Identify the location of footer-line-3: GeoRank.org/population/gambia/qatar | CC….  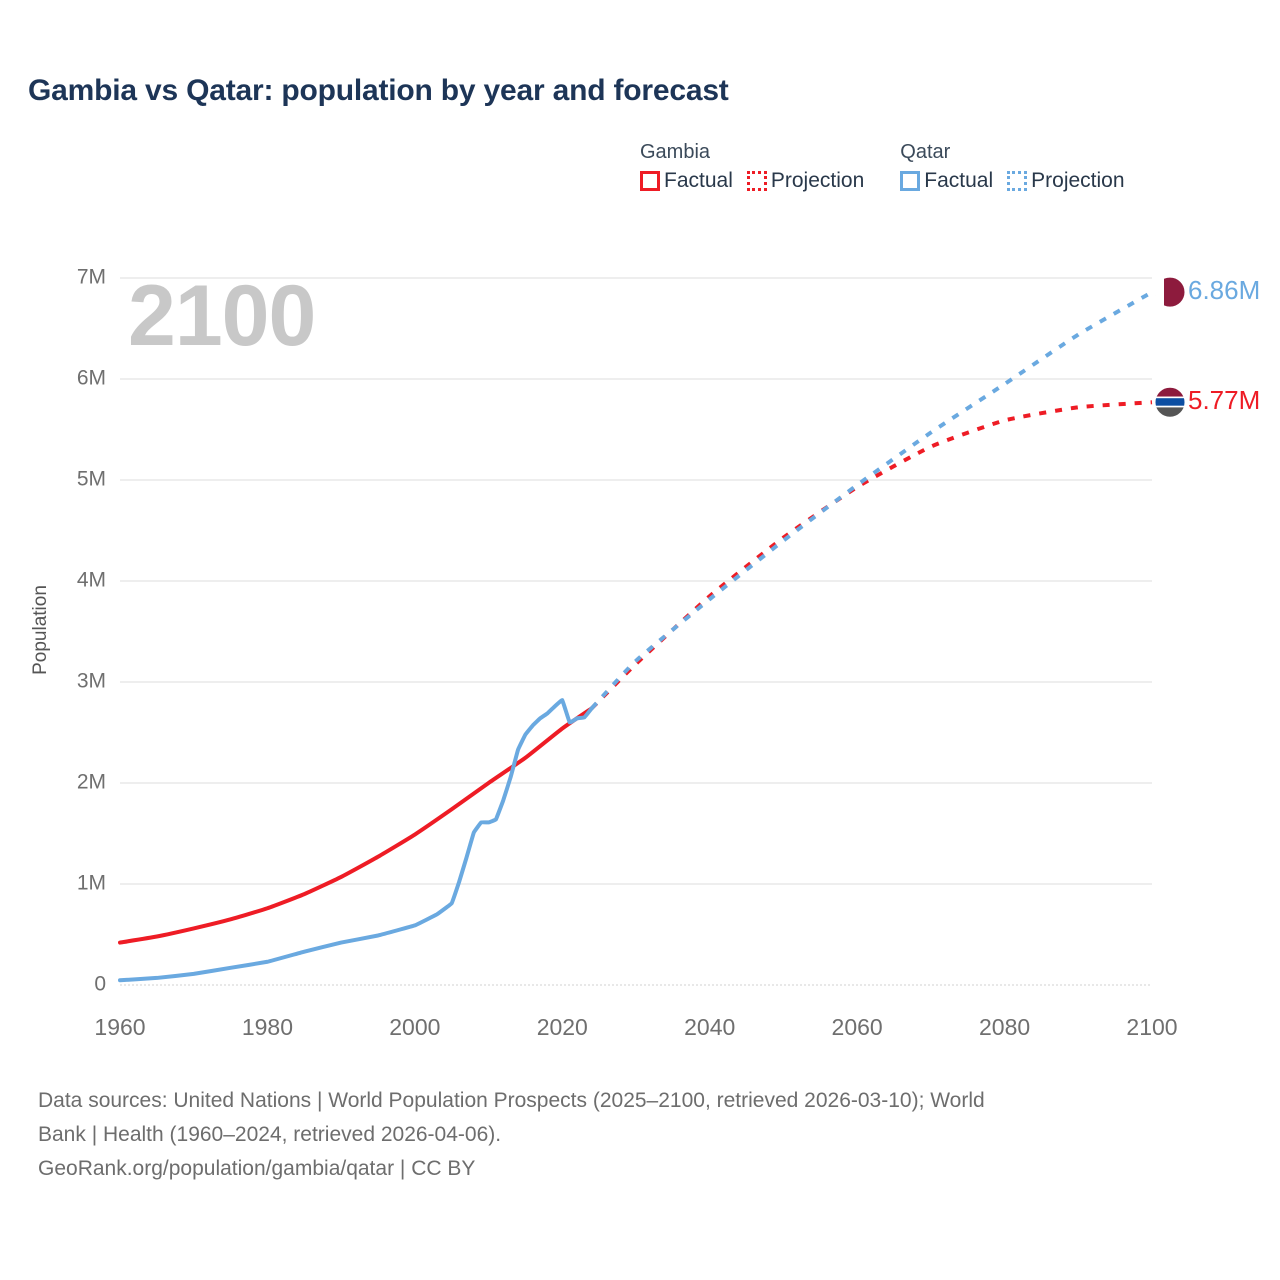
(257, 1168).